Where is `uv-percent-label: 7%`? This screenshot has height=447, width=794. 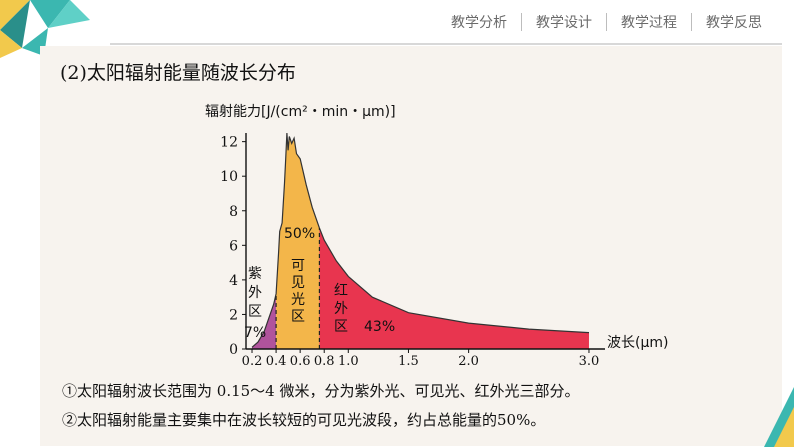
uv-percent-label: 7% is located at coordinates (255, 333).